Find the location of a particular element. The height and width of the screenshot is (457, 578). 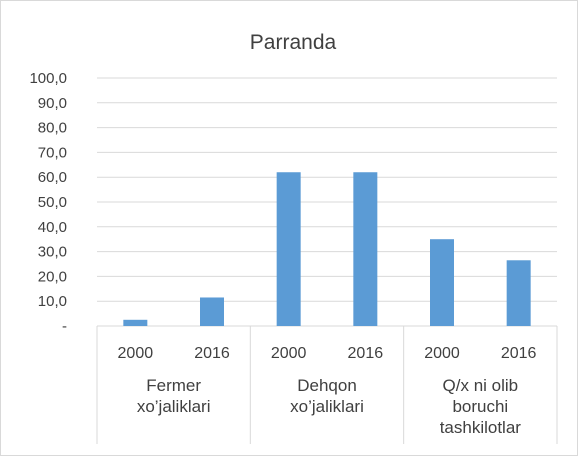

group-label: boruchi is located at coordinates (480, 406).